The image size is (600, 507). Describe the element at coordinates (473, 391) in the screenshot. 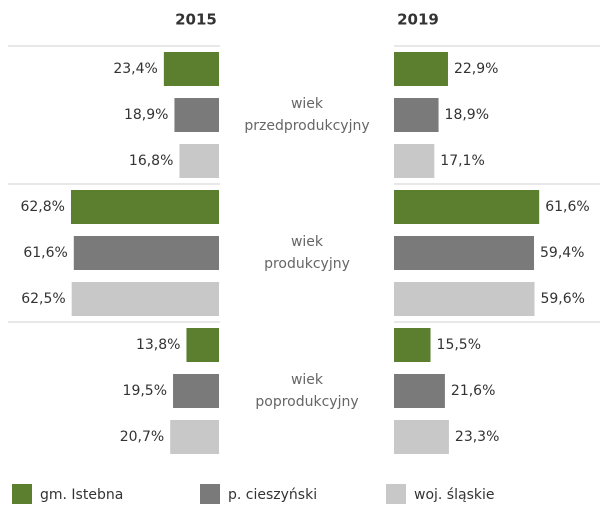

I see `value-label: 21,6%` at that location.